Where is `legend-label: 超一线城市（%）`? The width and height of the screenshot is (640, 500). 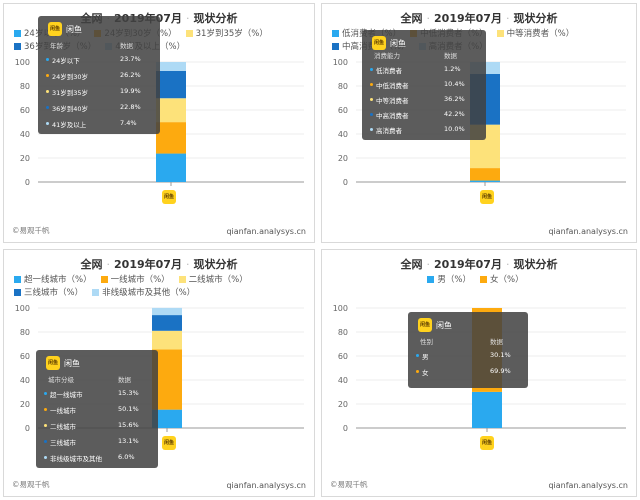 legend-label: 超一线城市（%） is located at coordinates (58, 280).